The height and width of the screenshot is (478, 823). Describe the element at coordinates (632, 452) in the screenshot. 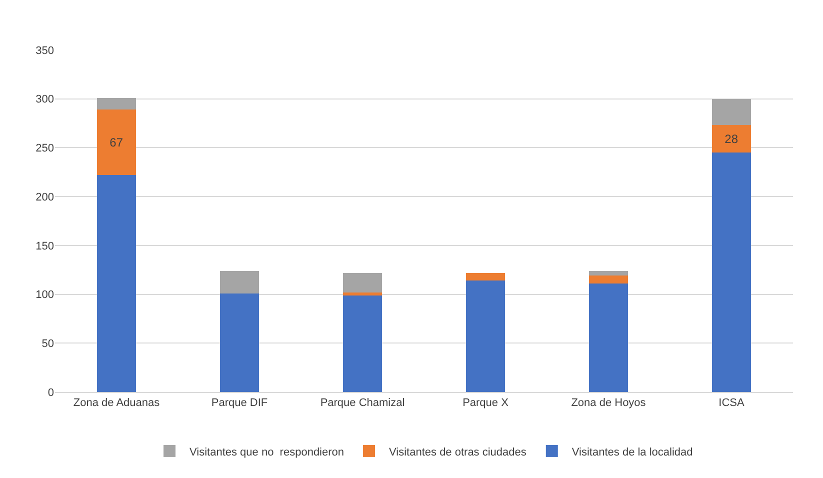

I see `legend-label: Visitantes de la localidad` at that location.